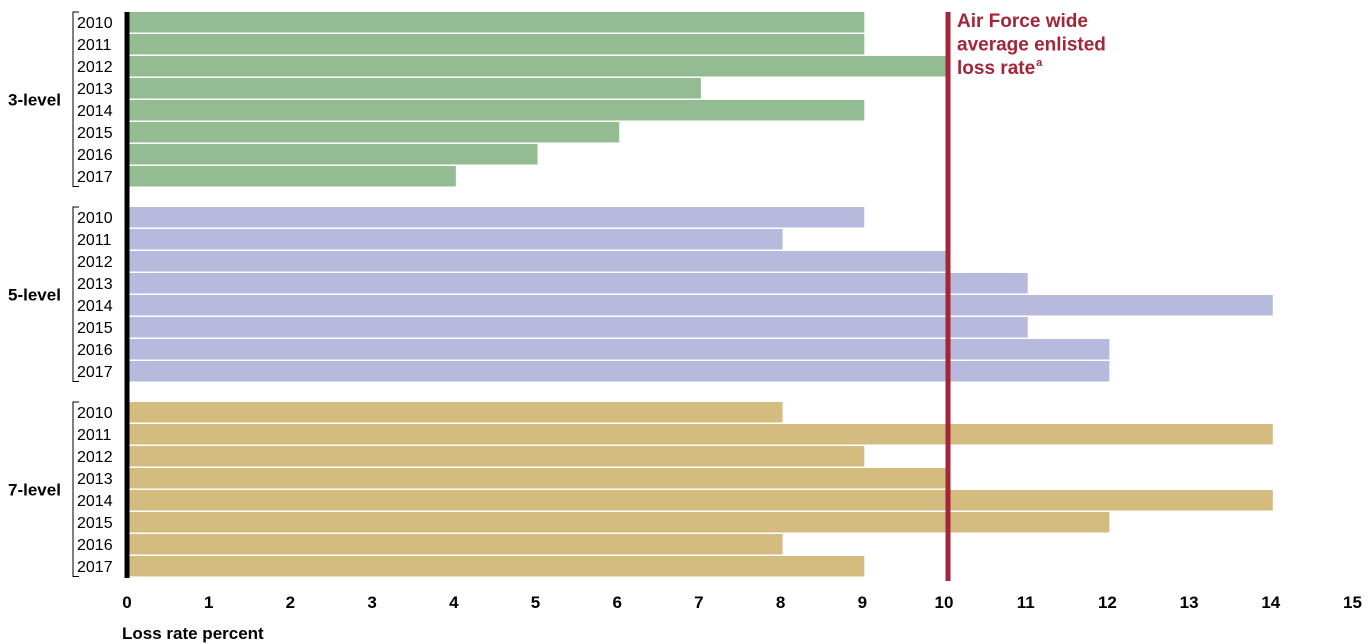 The height and width of the screenshot is (644, 1372). Describe the element at coordinates (1270, 602) in the screenshot. I see `x-tick-label: 14` at that location.